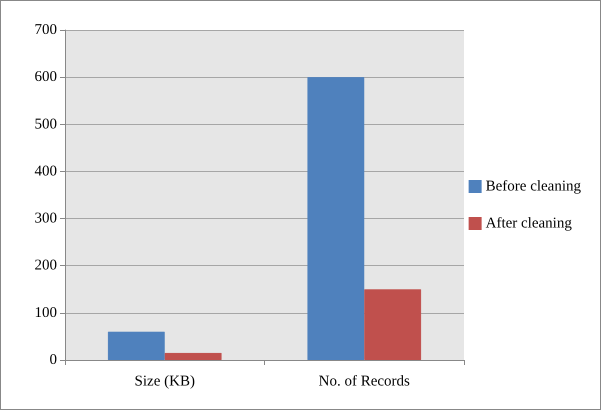 The image size is (601, 410). I want to click on x-tick-label: No. of Records, so click(364, 382).